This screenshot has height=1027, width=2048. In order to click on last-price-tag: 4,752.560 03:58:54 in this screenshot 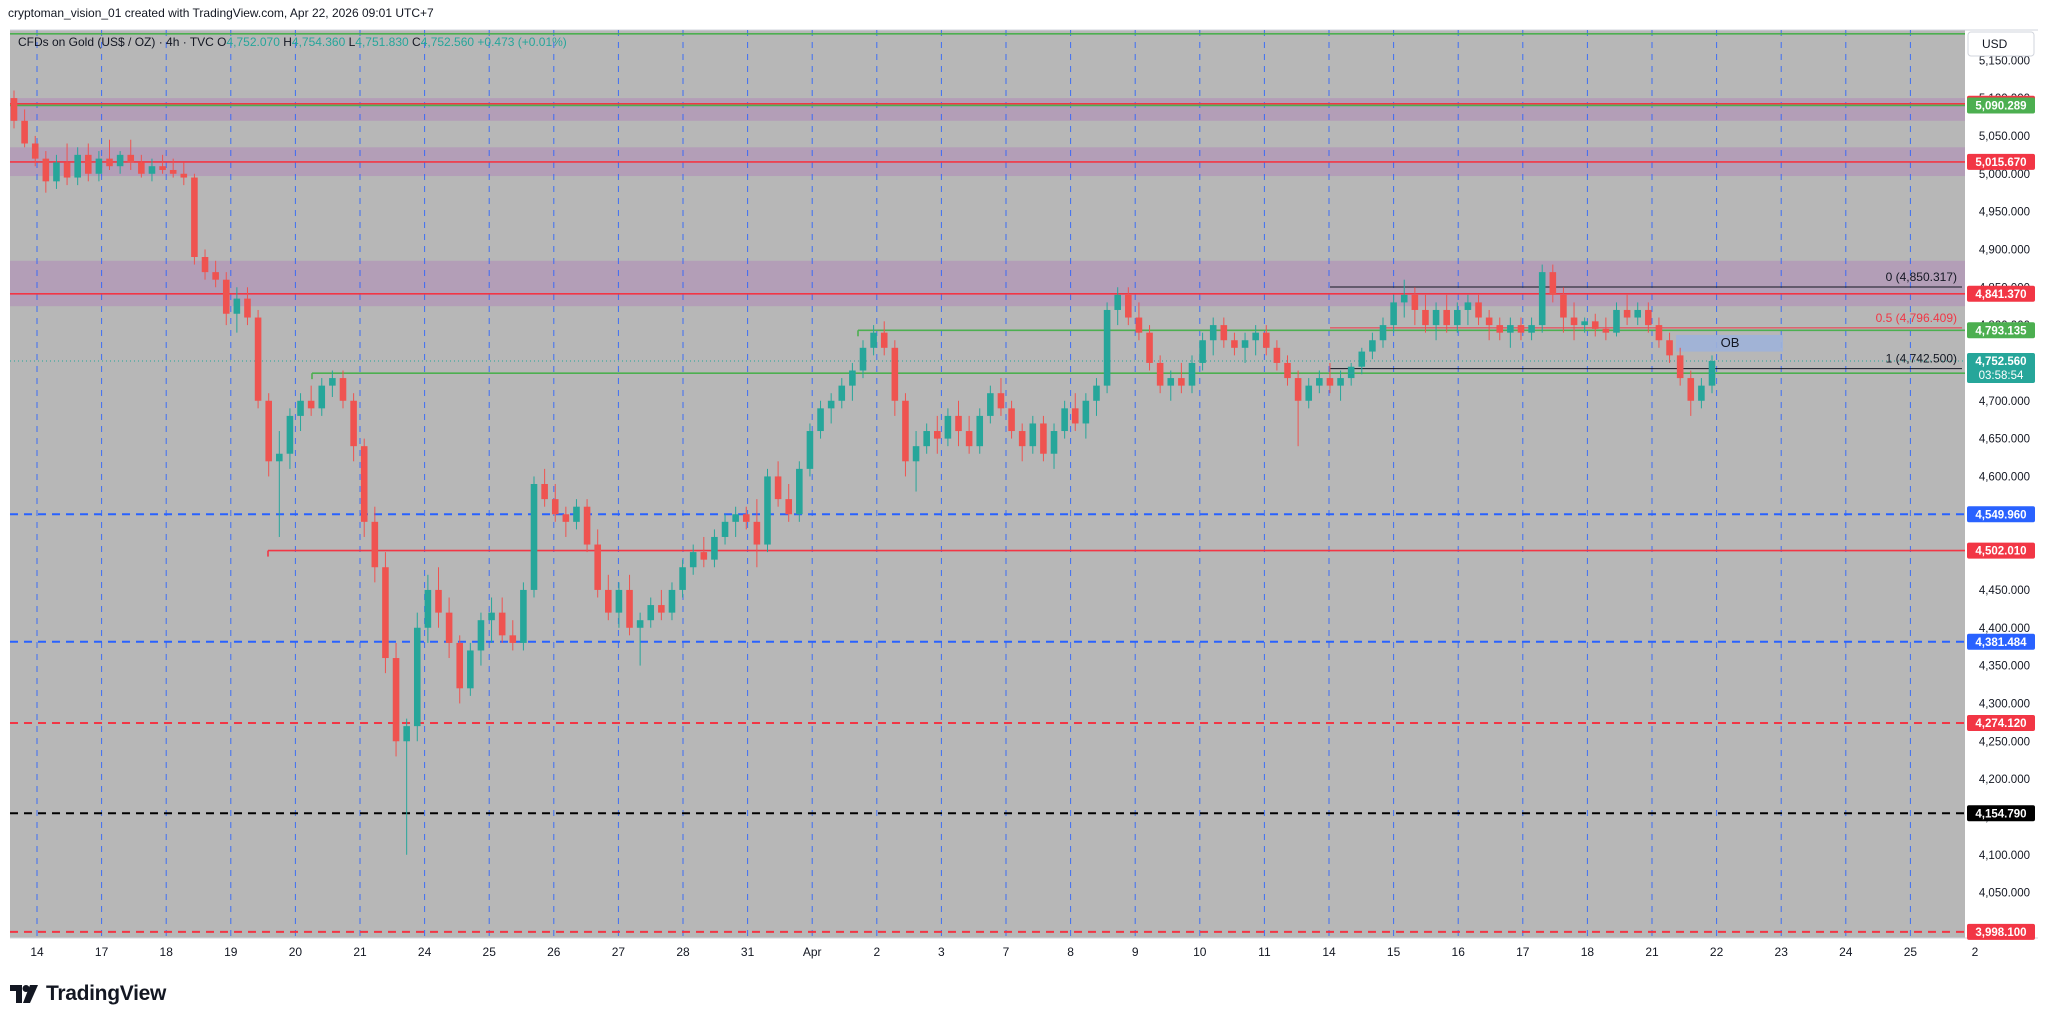, I will do `click(2001, 367)`.